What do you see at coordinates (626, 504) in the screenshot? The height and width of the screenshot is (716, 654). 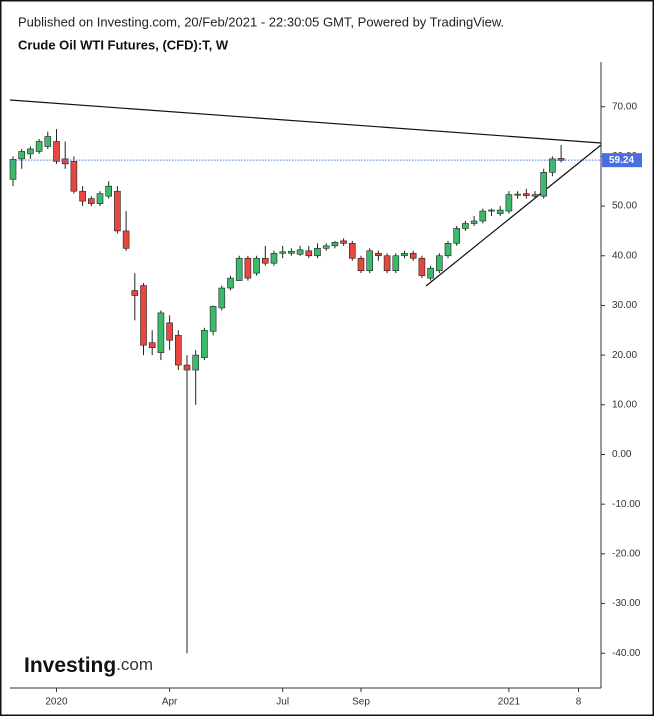 I see `y-tick-label: -10.00` at bounding box center [626, 504].